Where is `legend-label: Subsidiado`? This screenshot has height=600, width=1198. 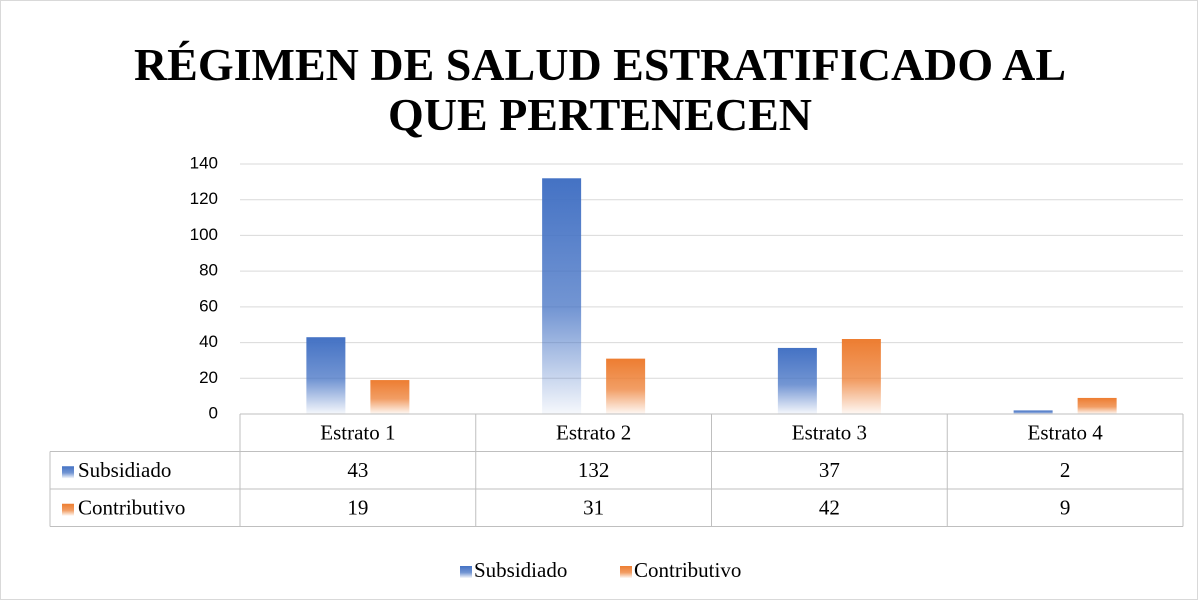
legend-label: Subsidiado is located at coordinates (520, 570).